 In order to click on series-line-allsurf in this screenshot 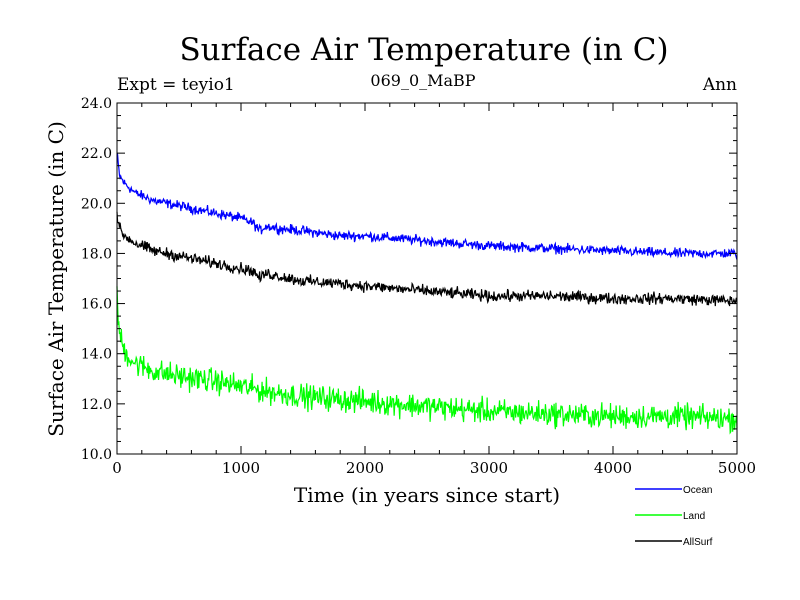, I will do `click(427, 259)`.